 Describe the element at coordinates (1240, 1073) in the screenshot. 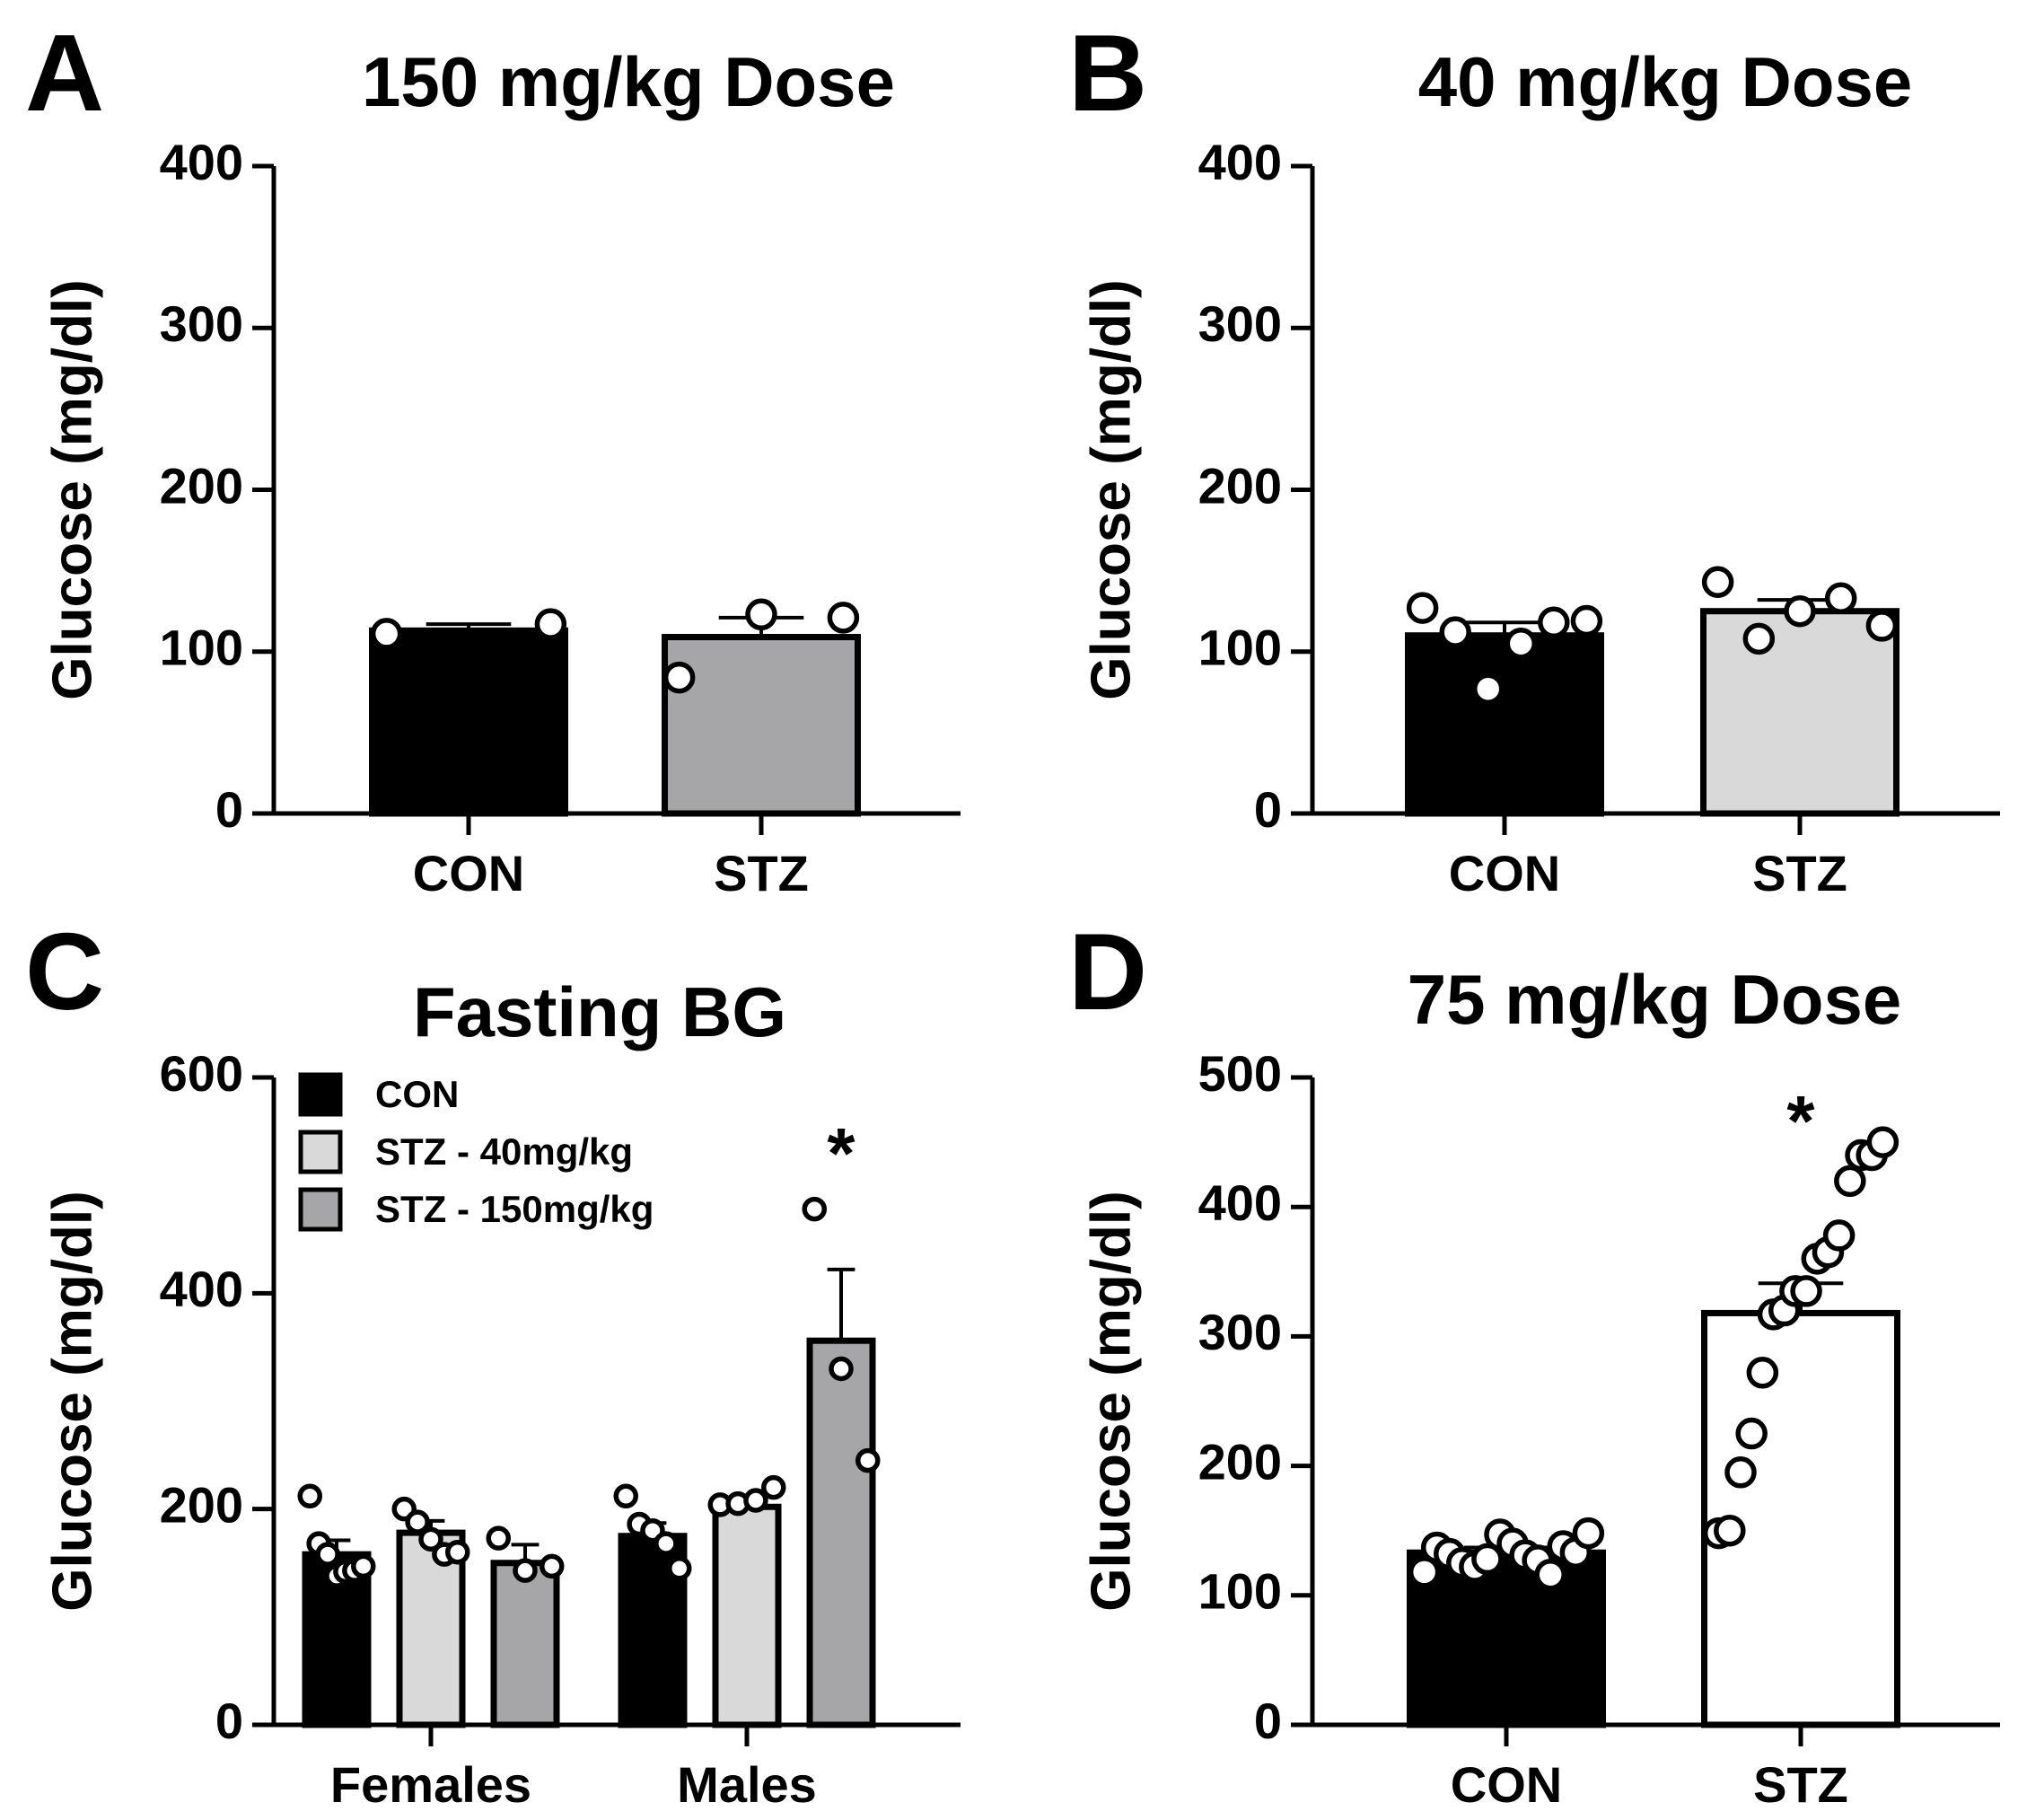

I see `y-tick-label: 500` at that location.